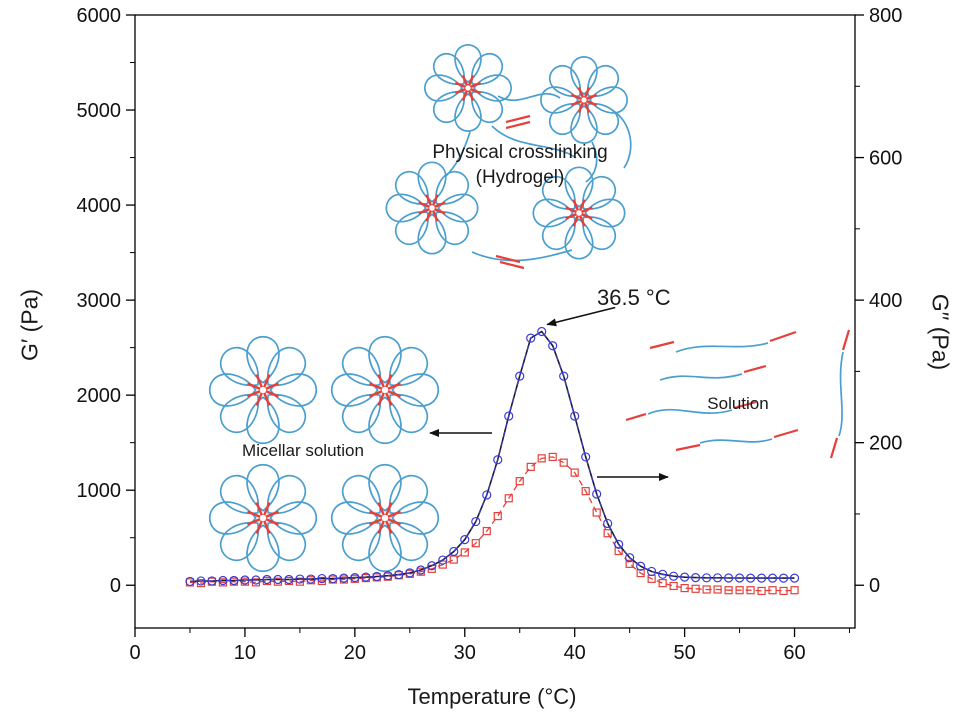 This screenshot has width=975, height=722. I want to click on svg-text: 1000, so click(99, 491).